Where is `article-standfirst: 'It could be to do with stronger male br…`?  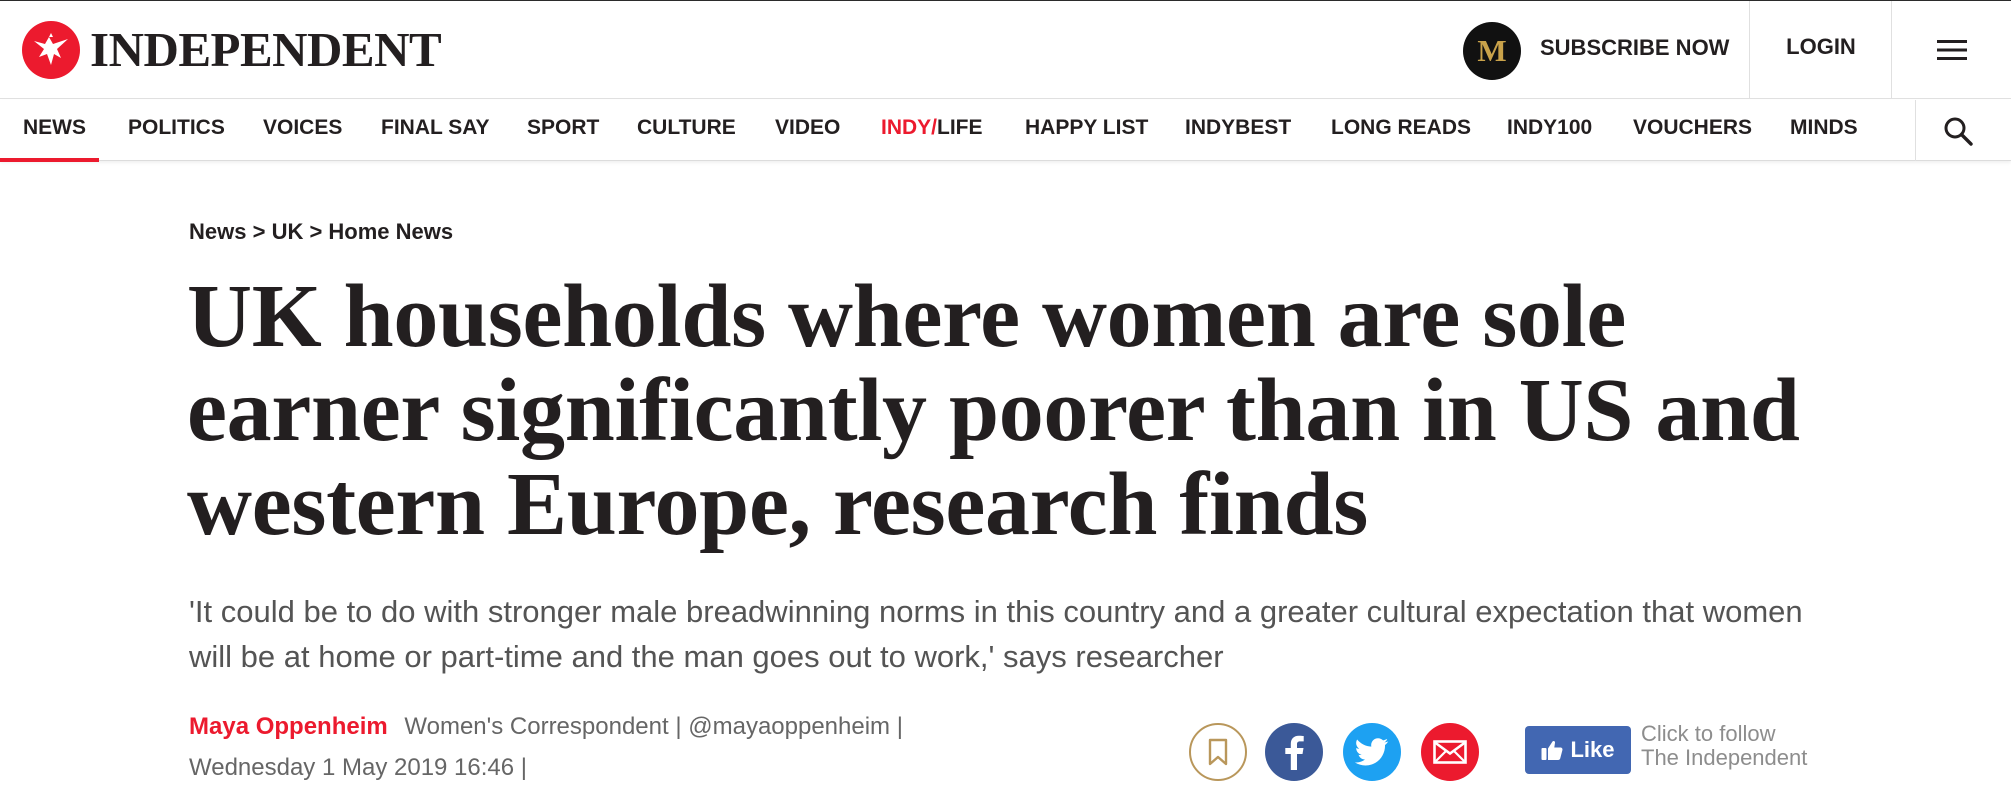 article-standfirst: 'It could be to do with stronger male br… is located at coordinates (996, 634).